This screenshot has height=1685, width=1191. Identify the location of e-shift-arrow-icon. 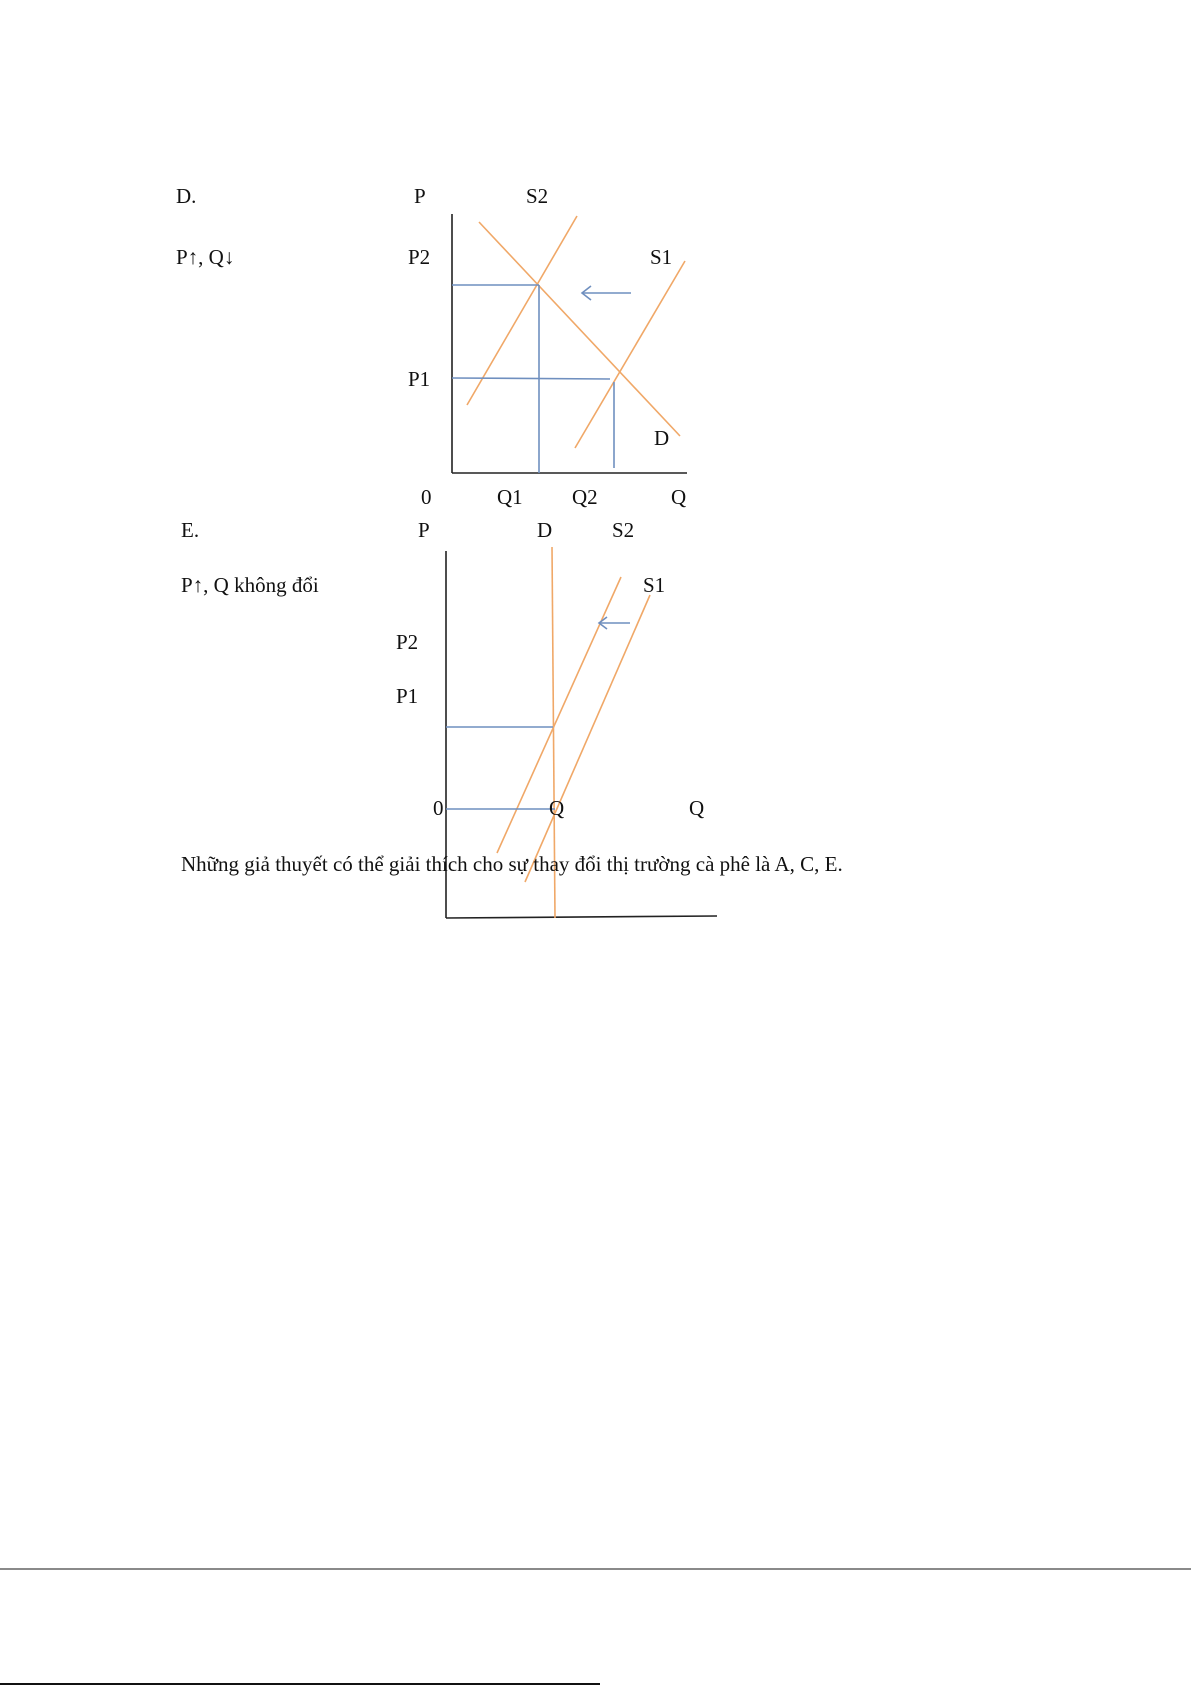
(613, 623).